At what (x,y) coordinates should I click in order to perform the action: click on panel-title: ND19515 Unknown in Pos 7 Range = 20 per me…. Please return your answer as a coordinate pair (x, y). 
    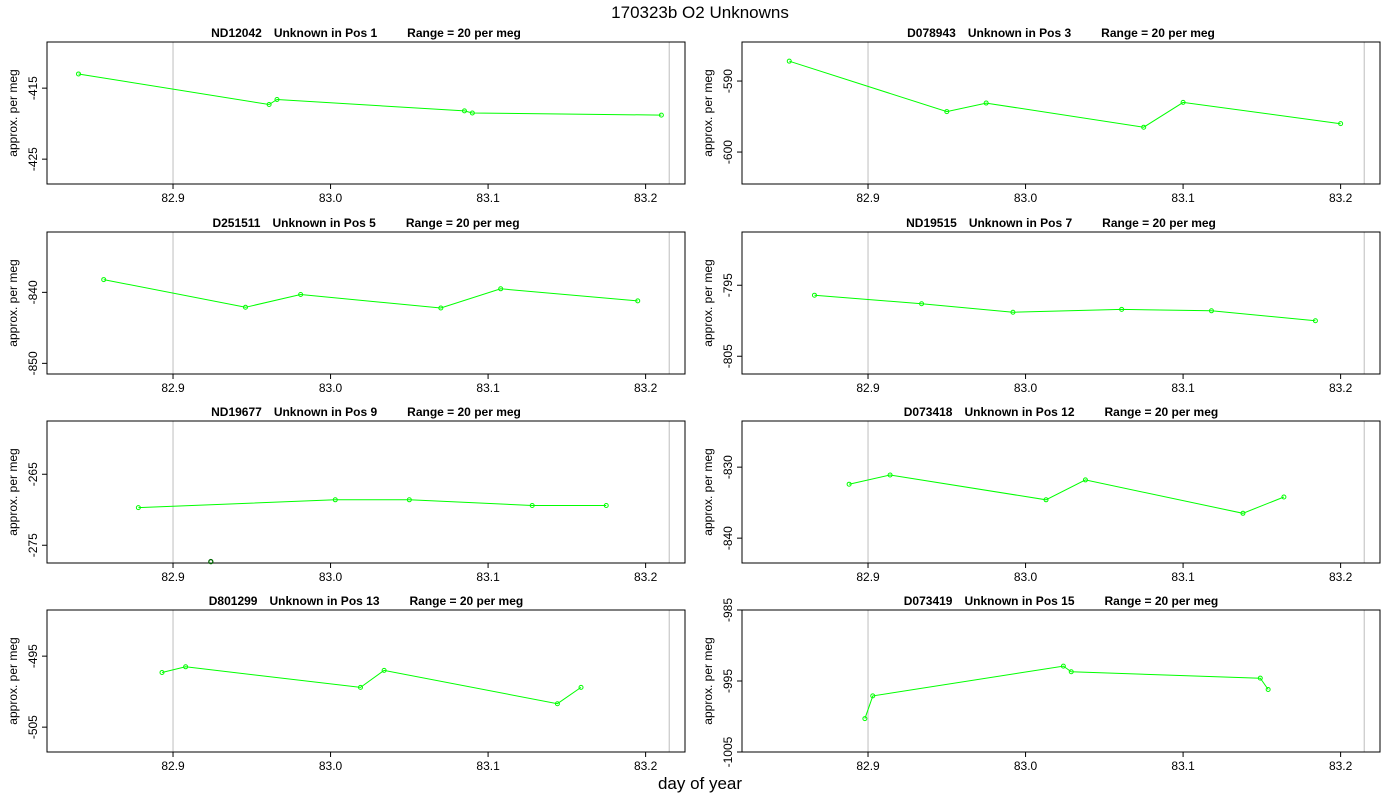
    Looking at the image, I should click on (1061, 223).